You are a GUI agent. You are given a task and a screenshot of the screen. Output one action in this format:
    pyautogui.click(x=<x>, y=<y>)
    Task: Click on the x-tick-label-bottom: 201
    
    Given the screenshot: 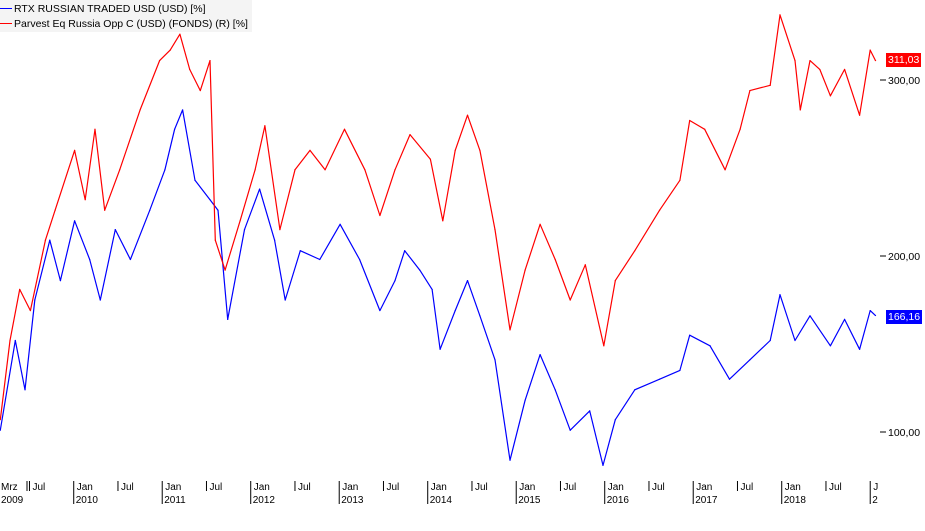 What is the action you would take?
    pyautogui.click(x=880, y=500)
    